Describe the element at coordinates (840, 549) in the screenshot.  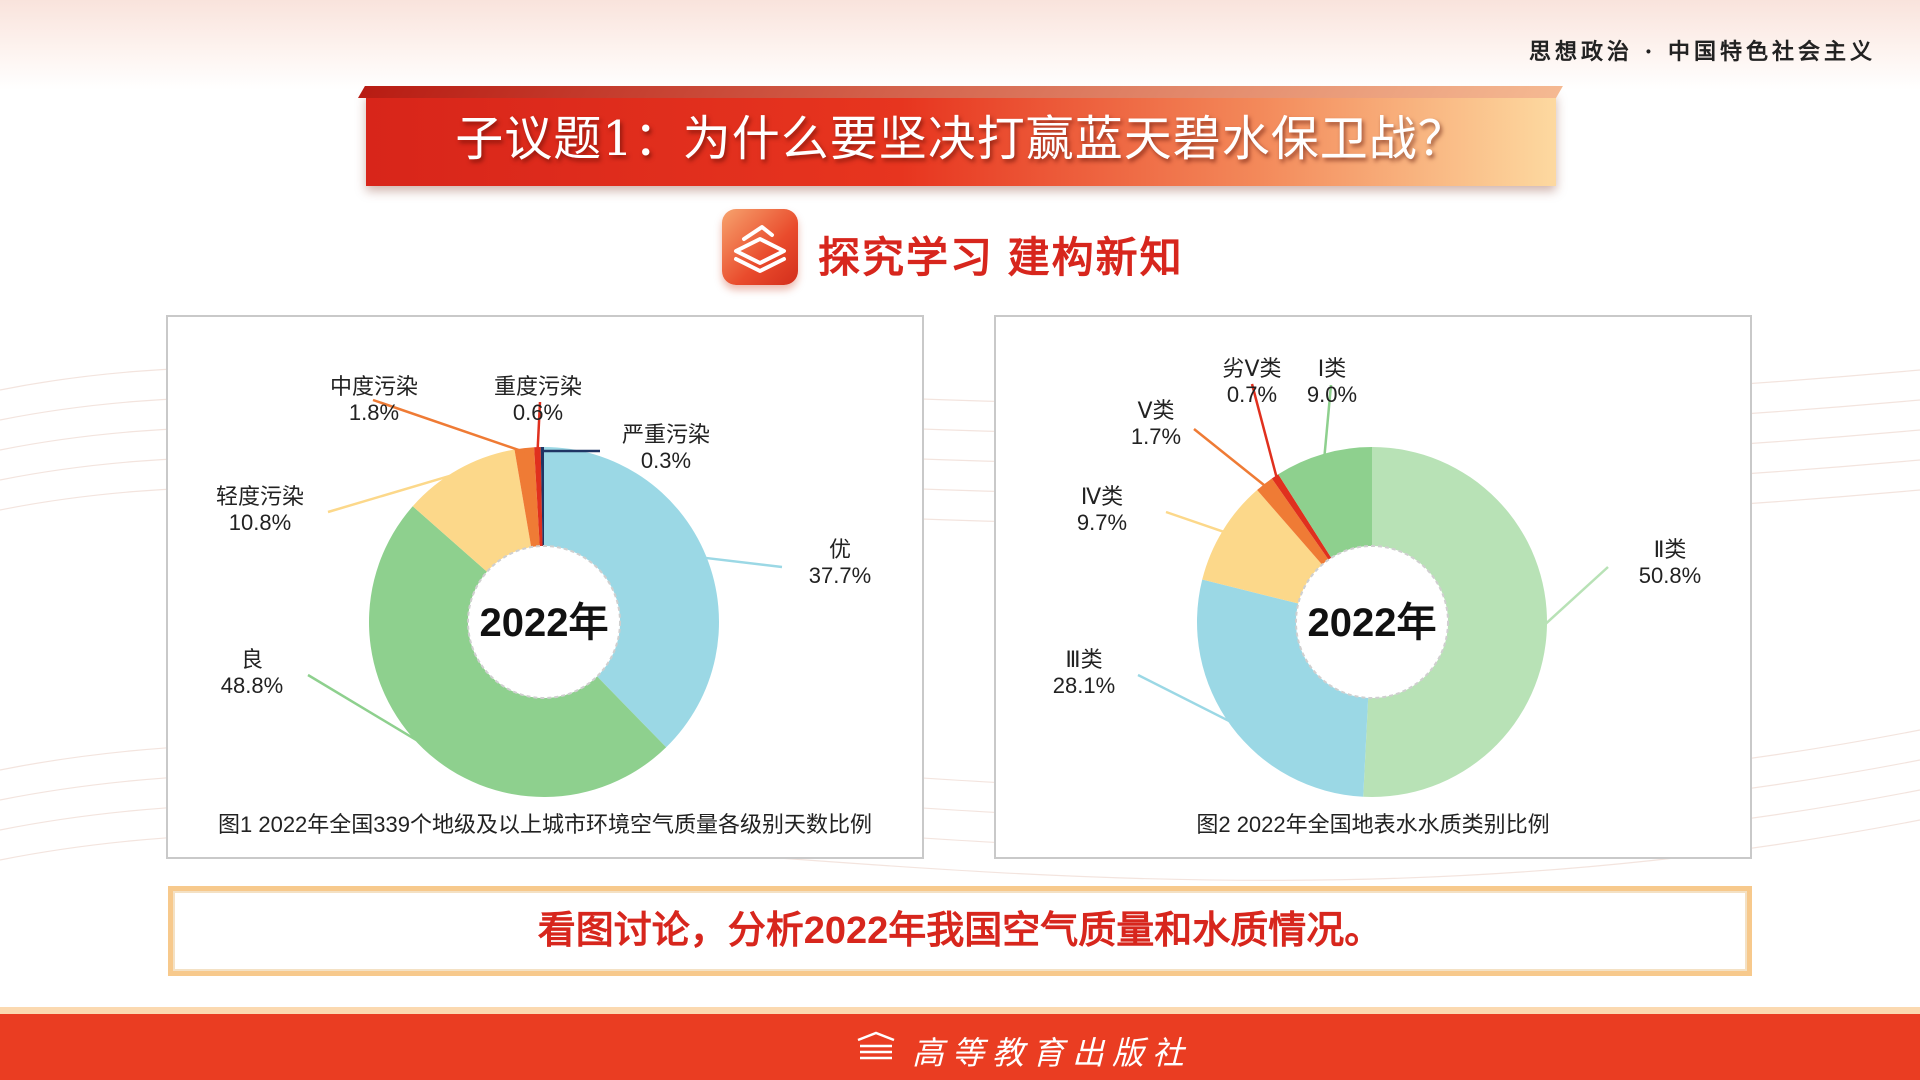
I see `slice-label: 优` at that location.